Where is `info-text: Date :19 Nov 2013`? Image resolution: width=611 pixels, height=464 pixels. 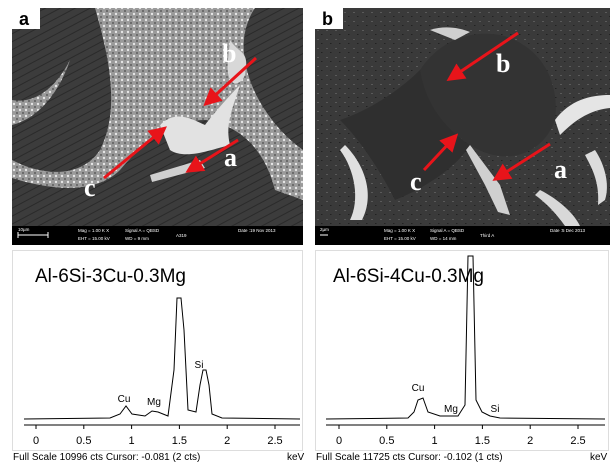
info-text: Date :19 Nov 2013 is located at coordinates (257, 230).